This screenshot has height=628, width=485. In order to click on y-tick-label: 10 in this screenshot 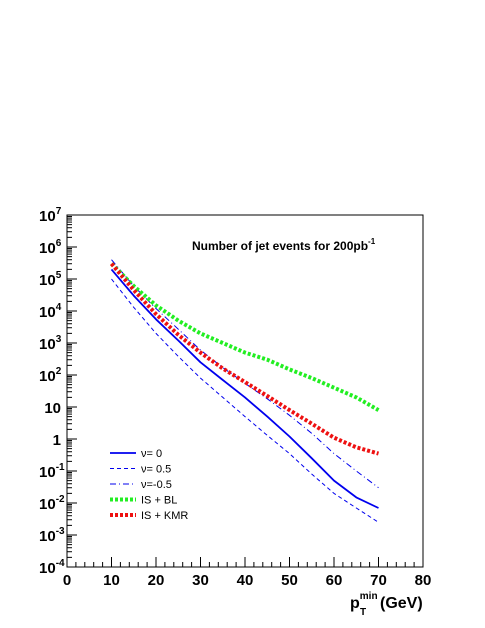, I will do `click(52, 408)`.